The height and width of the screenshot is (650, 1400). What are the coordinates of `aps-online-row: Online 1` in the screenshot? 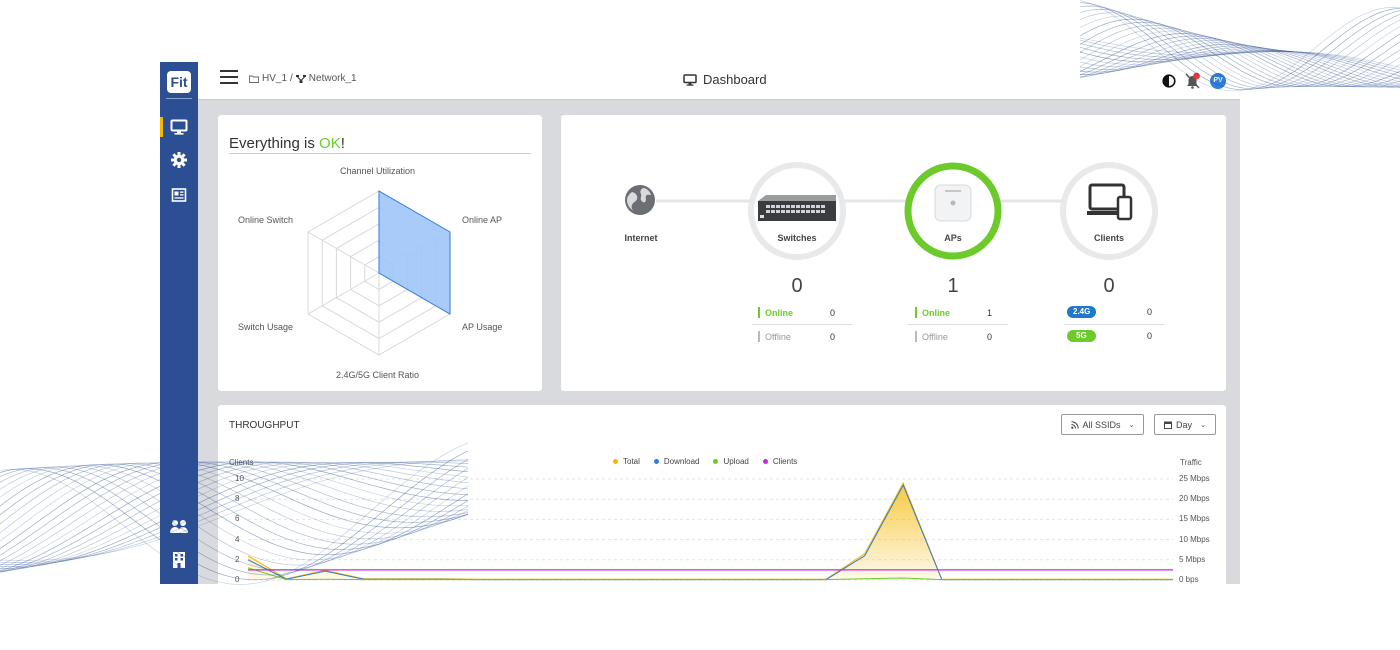 It's located at (953, 312).